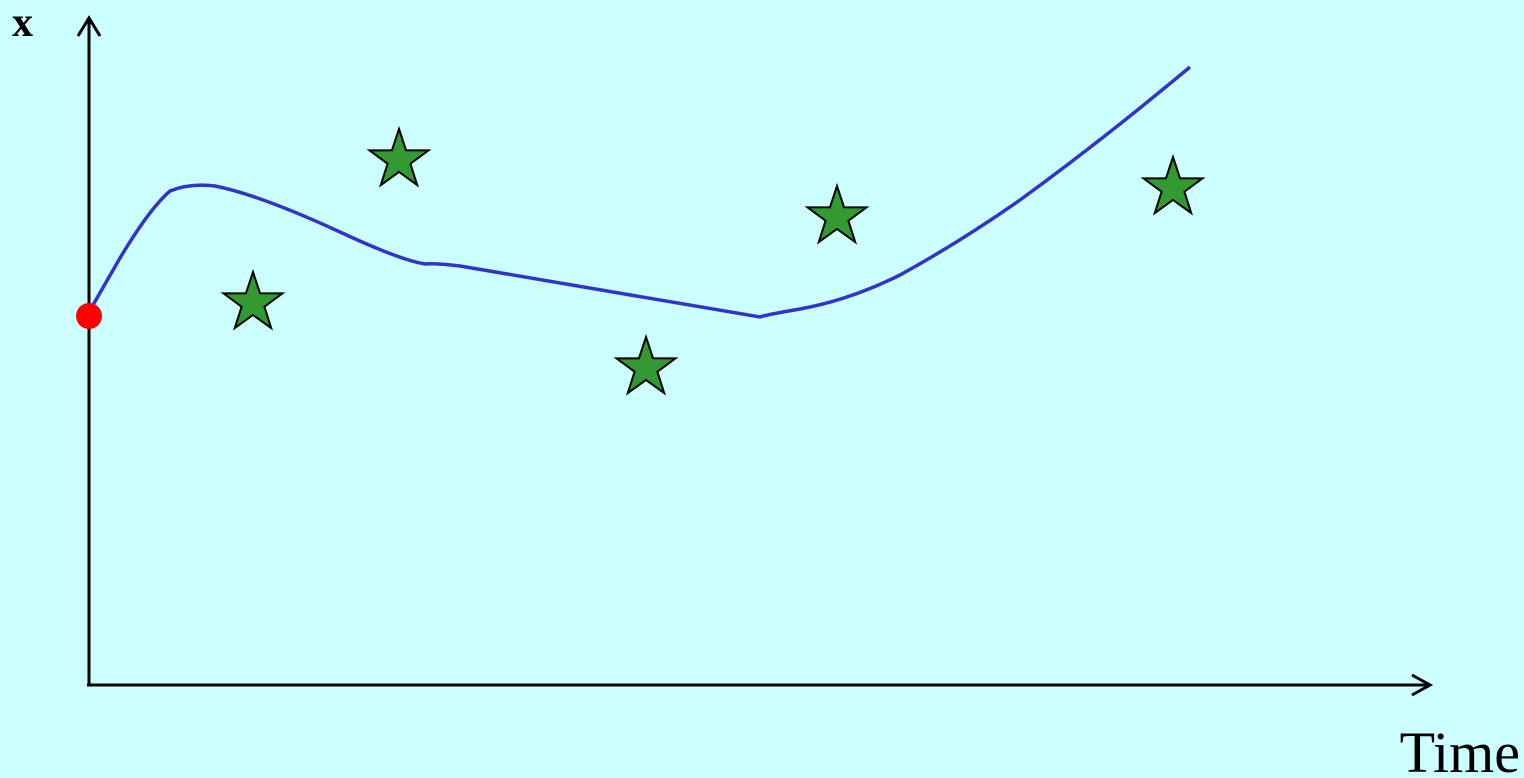 The width and height of the screenshot is (1524, 778). I want to click on initial-point, so click(89, 316).